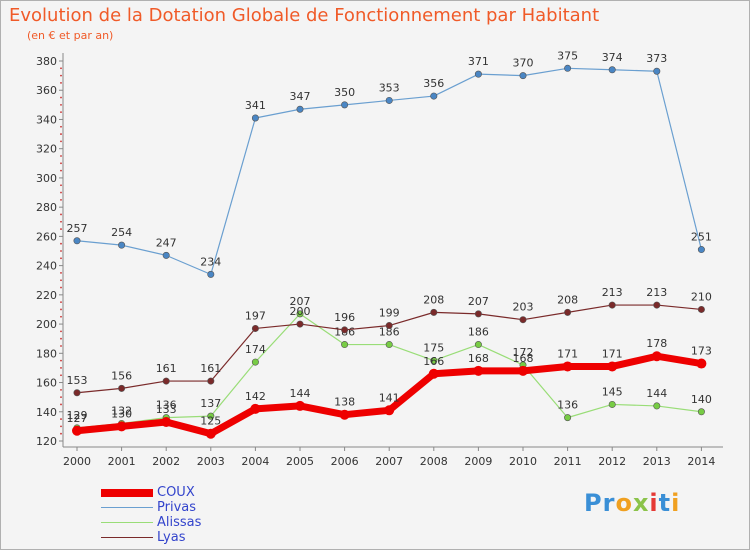 The image size is (750, 550). What do you see at coordinates (701, 237) in the screenshot?
I see `data-label-privas: 251` at bounding box center [701, 237].